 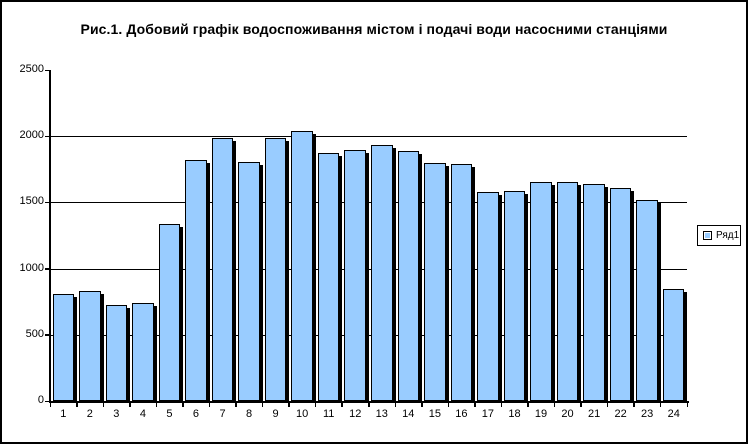 I want to click on x-axis-label: 9, so click(x=275, y=414).